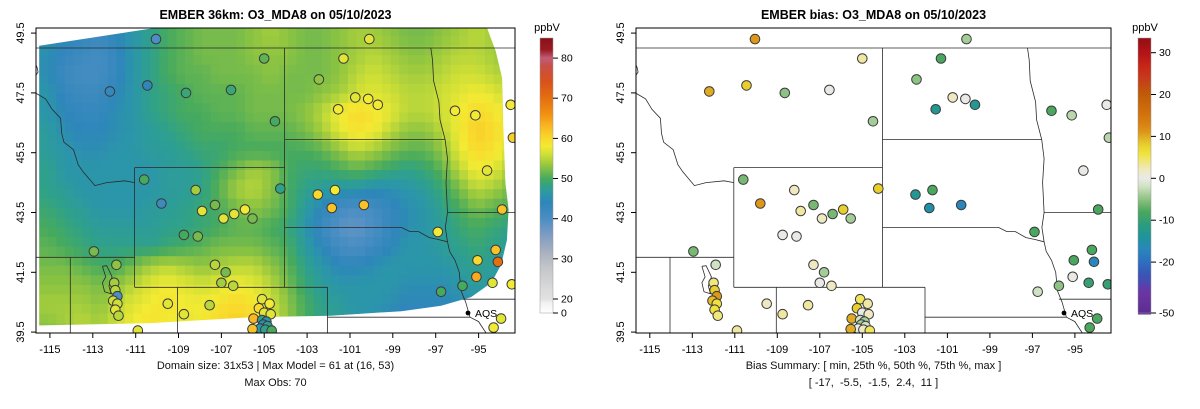 The height and width of the screenshot is (409, 1200). I want to click on model-caption-line2: Max Obs: 70, so click(275, 383).